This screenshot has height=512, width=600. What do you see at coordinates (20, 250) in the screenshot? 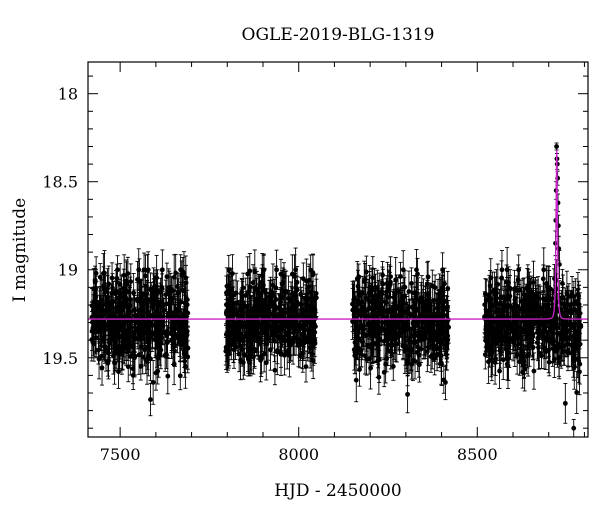
I see `y-axis-label: I magnitude` at bounding box center [20, 250].